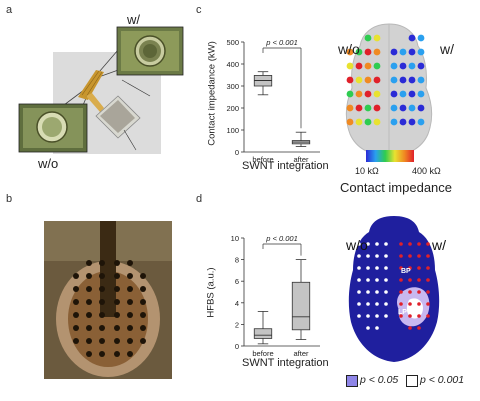  Describe the element at coordinates (396, 187) in the screenshot. I see `impedance-map-title: Contact impedance` at that location.